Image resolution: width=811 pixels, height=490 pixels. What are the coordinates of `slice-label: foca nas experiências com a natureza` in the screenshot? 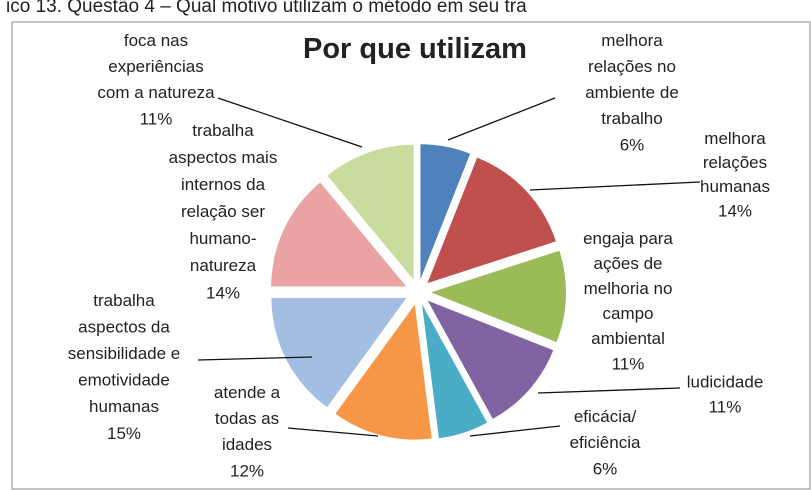 It's located at (156, 66).